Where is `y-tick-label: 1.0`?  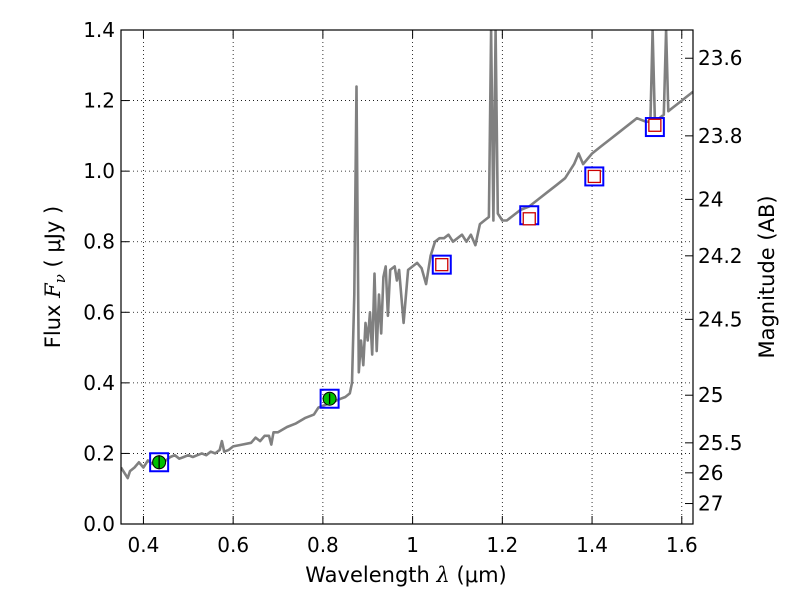 y-tick-label: 1.0 is located at coordinates (99, 171).